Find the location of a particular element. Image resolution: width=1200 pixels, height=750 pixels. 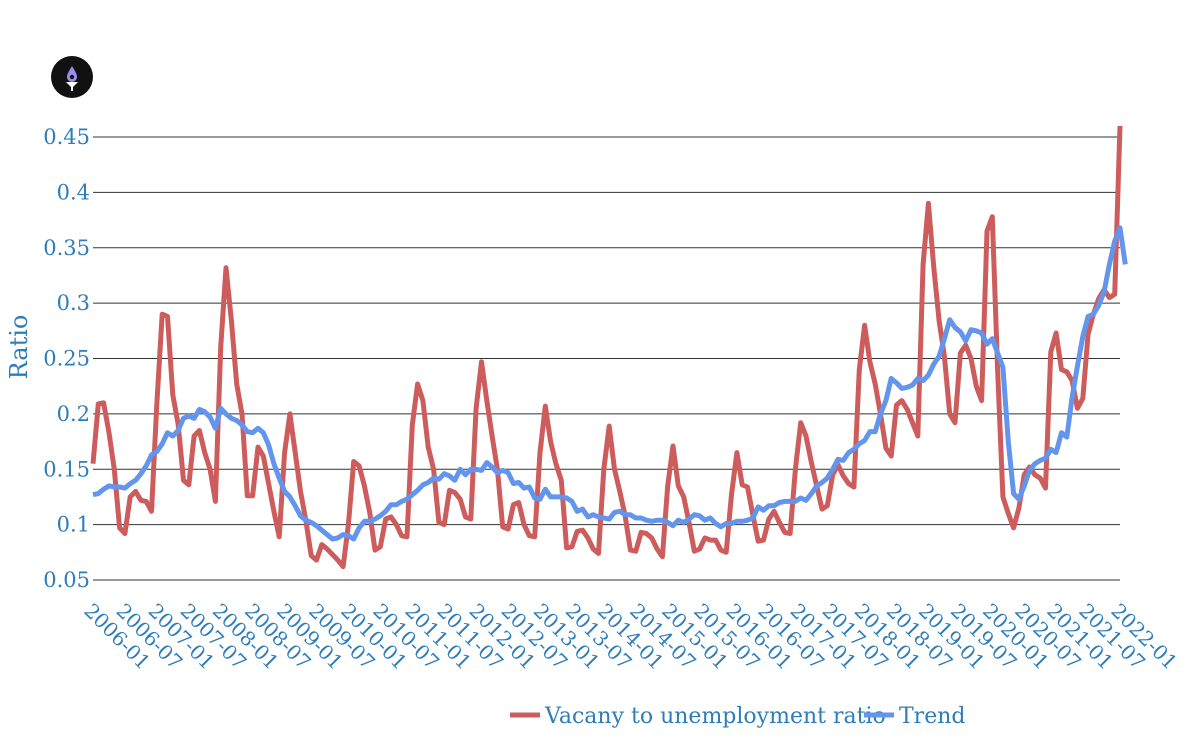

y-tick-label: 0.45 is located at coordinates (66, 137).